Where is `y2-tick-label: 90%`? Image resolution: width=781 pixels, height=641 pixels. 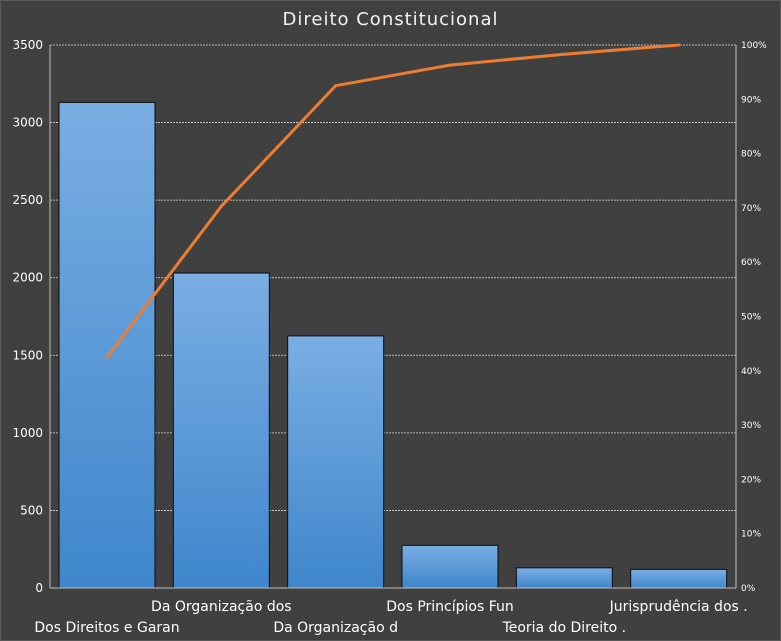 y2-tick-label: 90% is located at coordinates (751, 100).